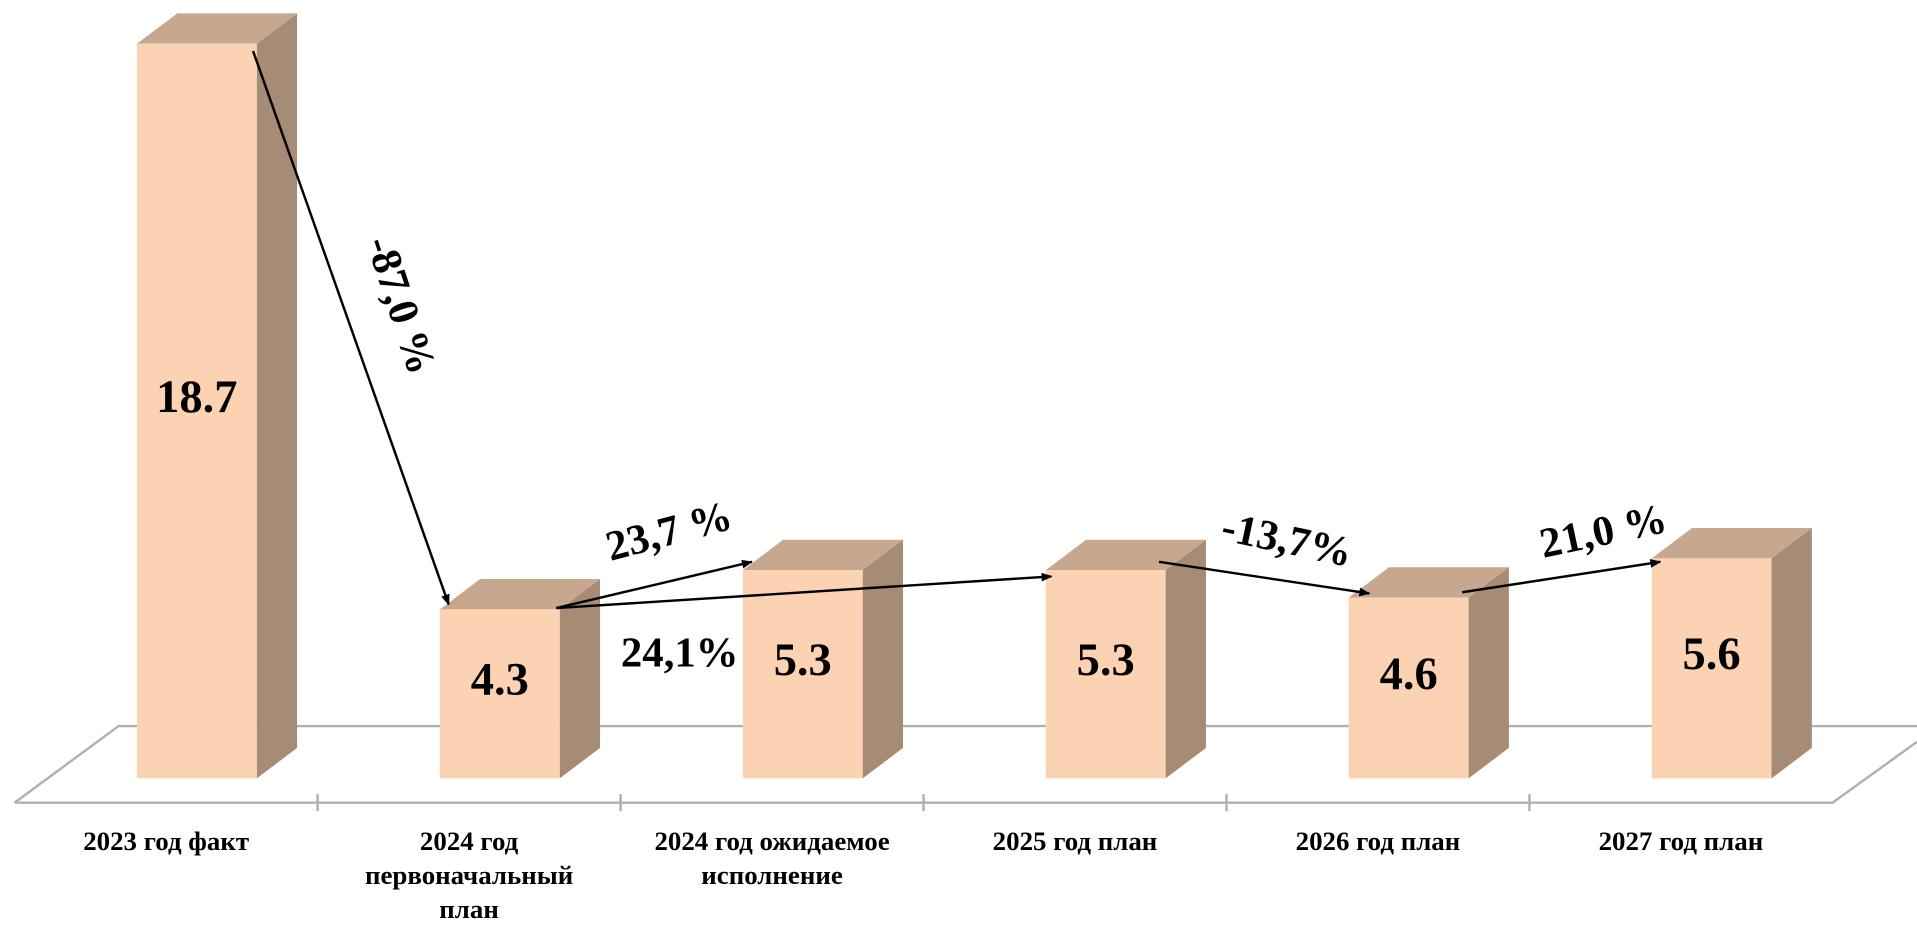  Describe the element at coordinates (1712, 654) in the screenshot. I see `value-label: 5.6` at that location.